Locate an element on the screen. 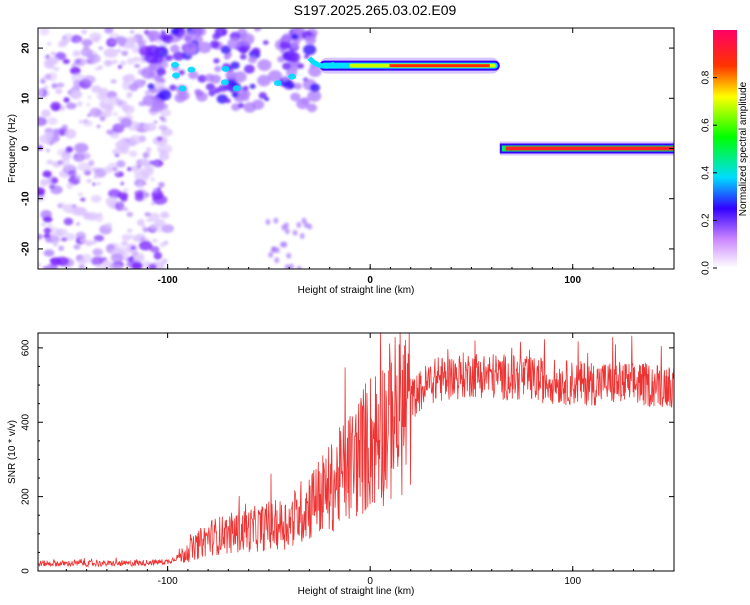 This screenshot has width=750, height=605. colorbar-tick-label: 0.4 is located at coordinates (706, 172).